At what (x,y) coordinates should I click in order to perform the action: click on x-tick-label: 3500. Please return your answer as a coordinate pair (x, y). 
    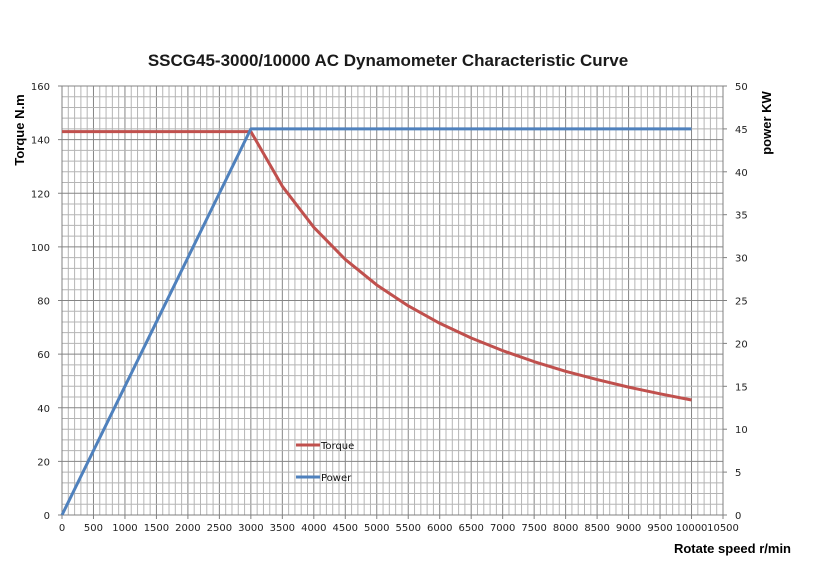
    Looking at the image, I should click on (282, 528).